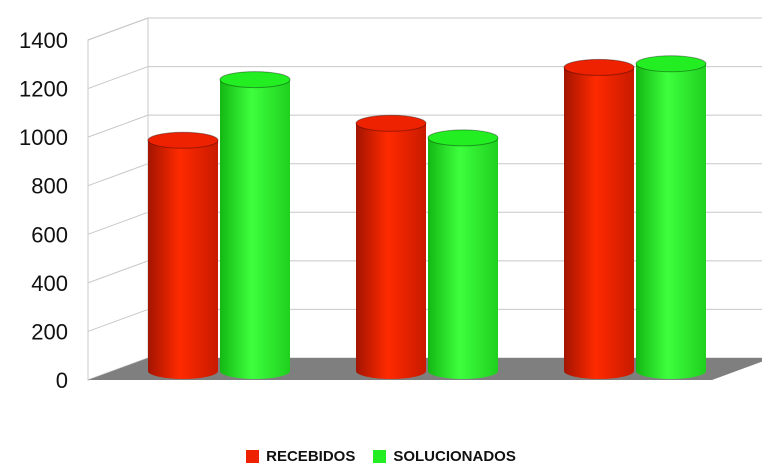 Image resolution: width=762 pixels, height=470 pixels. I want to click on legend-label-solucionados: SOLUCIONADOS, so click(454, 456).